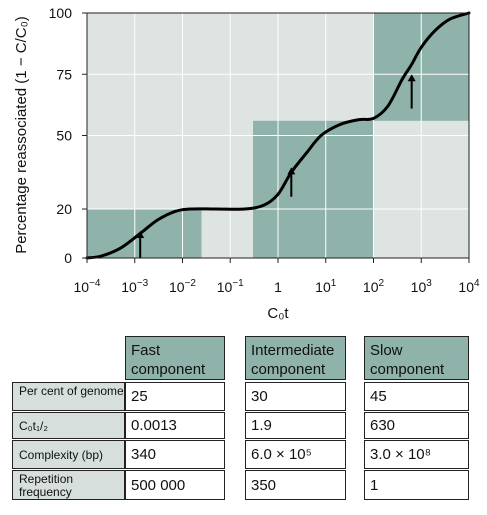 The width and height of the screenshot is (487, 515). What do you see at coordinates (64, 209) in the screenshot?
I see `y-tick-label: 20` at bounding box center [64, 209].